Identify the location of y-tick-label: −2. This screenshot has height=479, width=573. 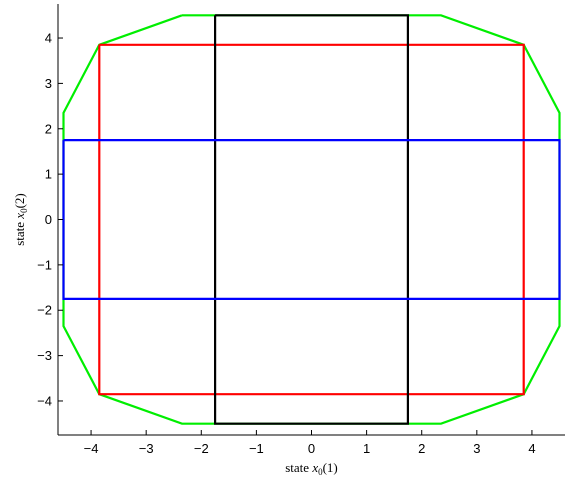
(44, 310).